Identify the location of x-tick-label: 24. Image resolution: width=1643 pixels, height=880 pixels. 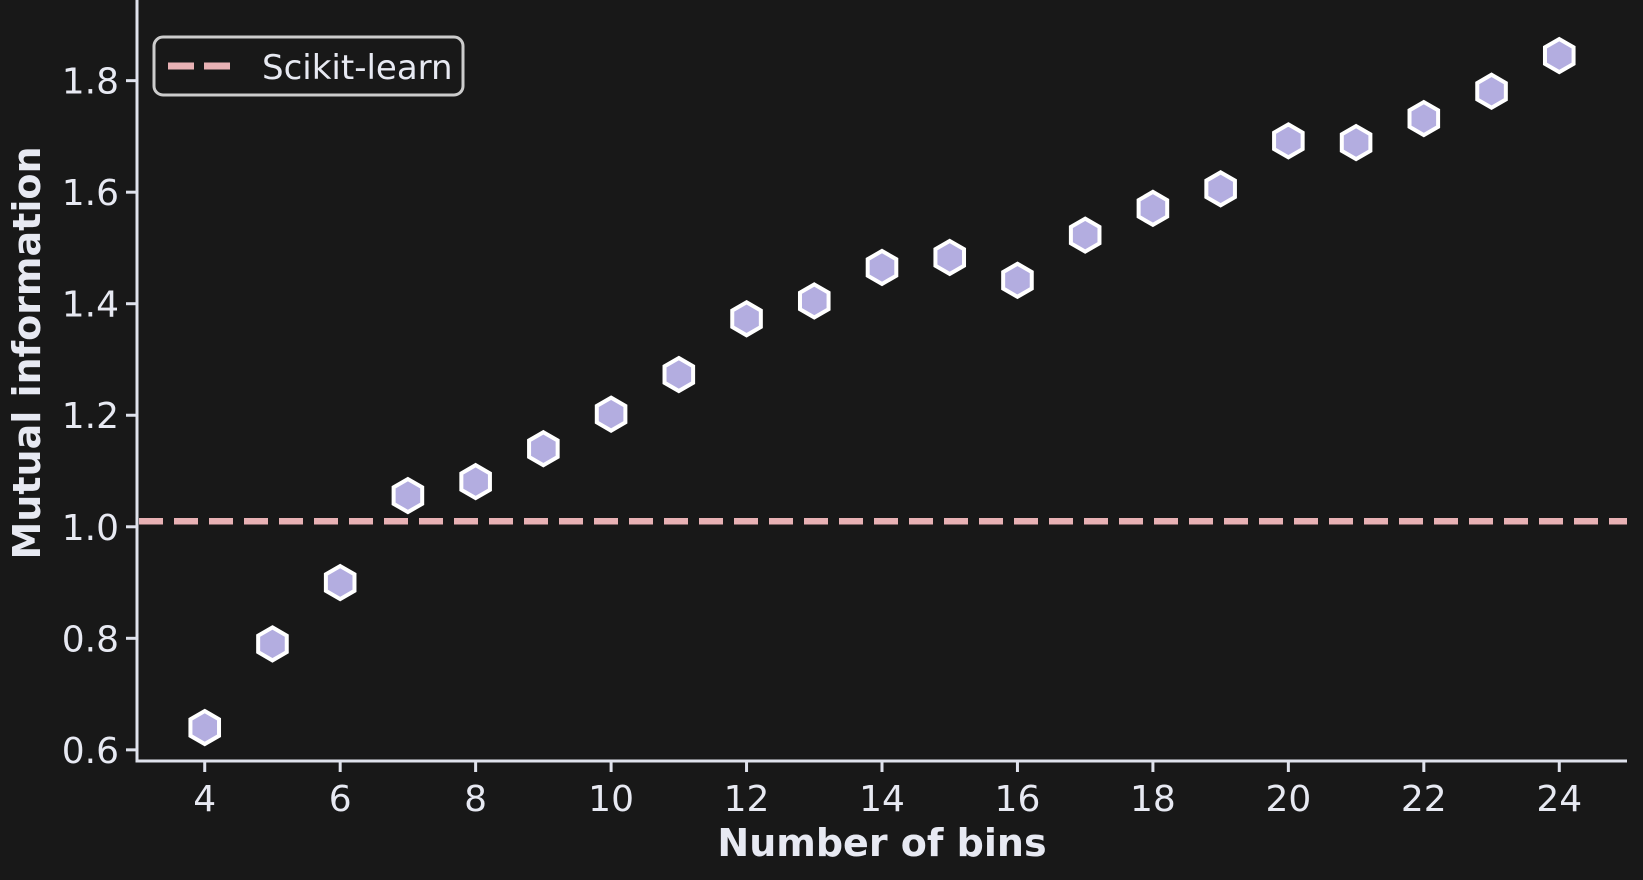
(1559, 799).